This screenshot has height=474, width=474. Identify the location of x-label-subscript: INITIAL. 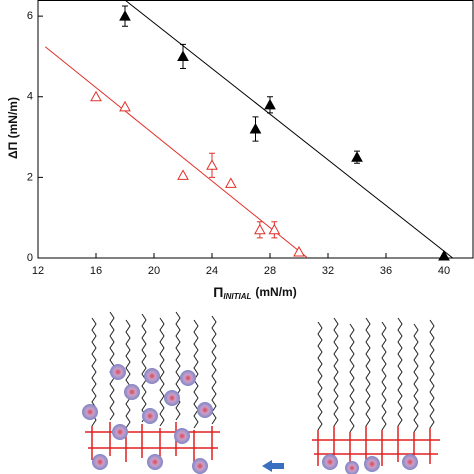
(237, 296).